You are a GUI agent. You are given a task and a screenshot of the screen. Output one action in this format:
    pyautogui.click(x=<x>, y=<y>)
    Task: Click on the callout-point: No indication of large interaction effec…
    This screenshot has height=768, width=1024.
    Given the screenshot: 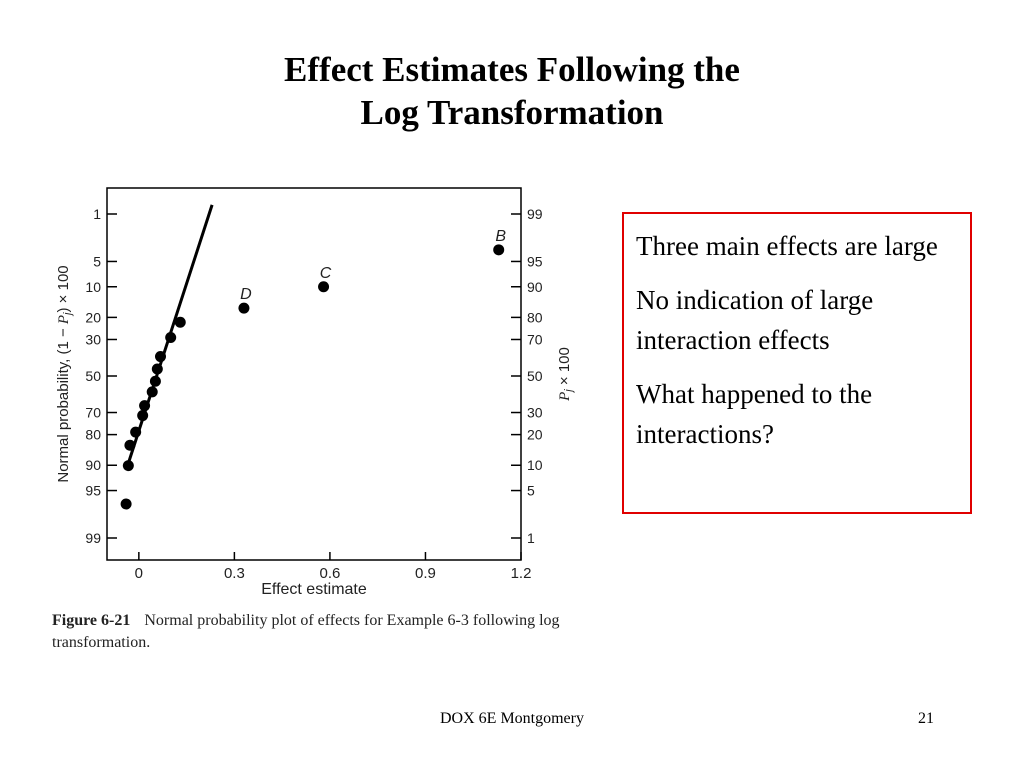 What is the action you would take?
    pyautogui.click(x=755, y=320)
    